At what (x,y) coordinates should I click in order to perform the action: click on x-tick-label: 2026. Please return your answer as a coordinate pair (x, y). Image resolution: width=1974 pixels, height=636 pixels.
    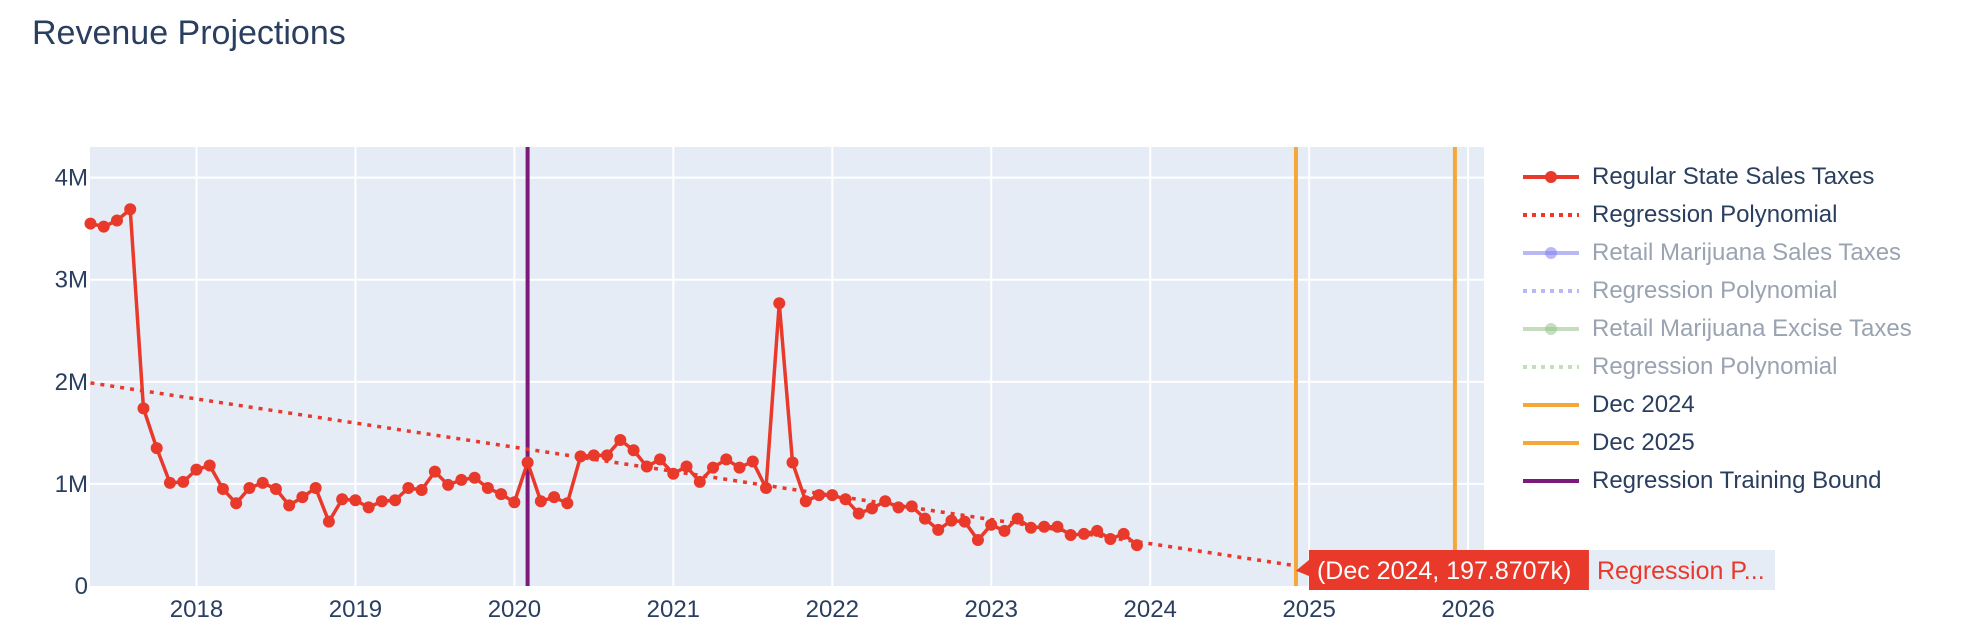
    Looking at the image, I should click on (1467, 609).